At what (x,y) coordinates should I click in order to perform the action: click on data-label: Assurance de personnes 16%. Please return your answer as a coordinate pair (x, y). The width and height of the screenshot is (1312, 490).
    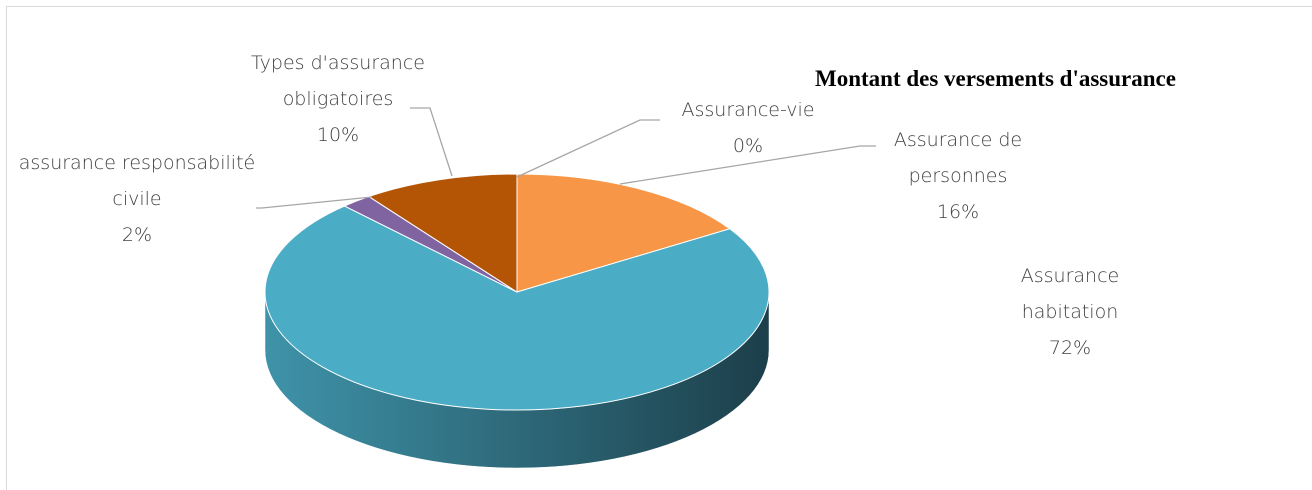
    Looking at the image, I should click on (958, 176).